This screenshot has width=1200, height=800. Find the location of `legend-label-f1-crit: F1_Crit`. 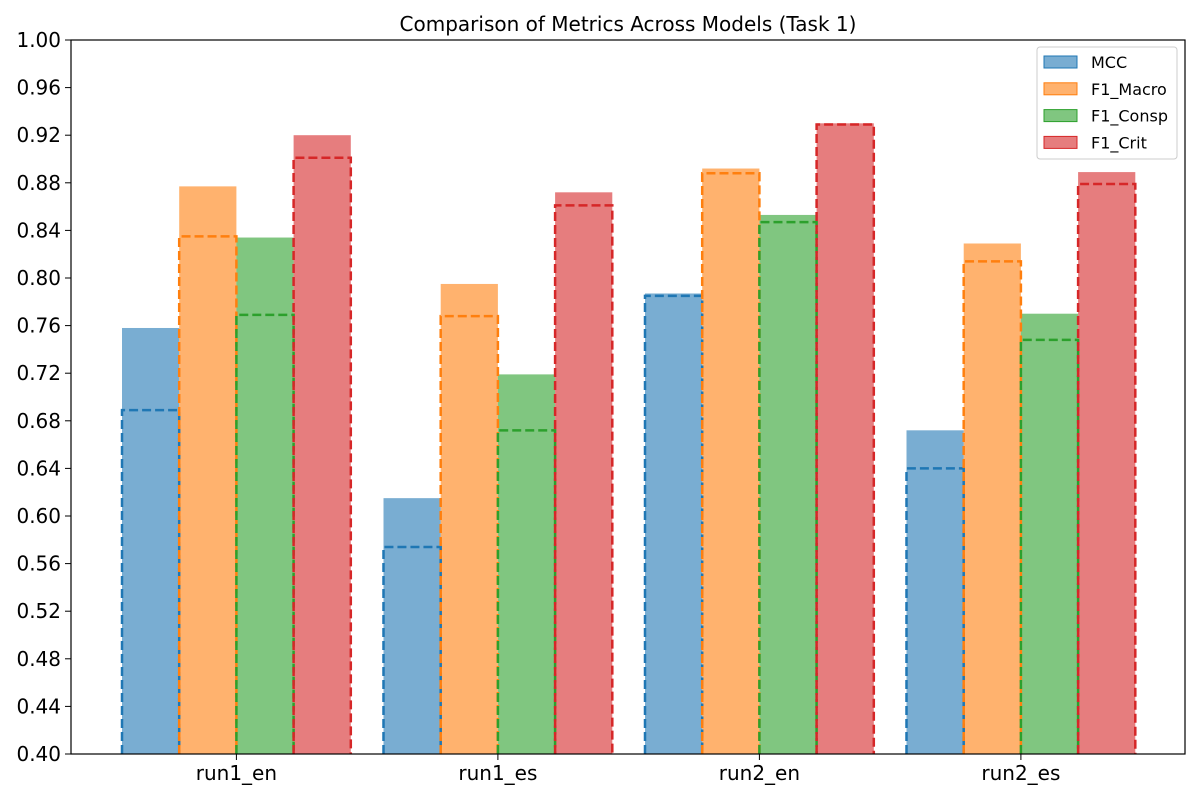

legend-label-f1-crit: F1_Crit is located at coordinates (1119, 143).